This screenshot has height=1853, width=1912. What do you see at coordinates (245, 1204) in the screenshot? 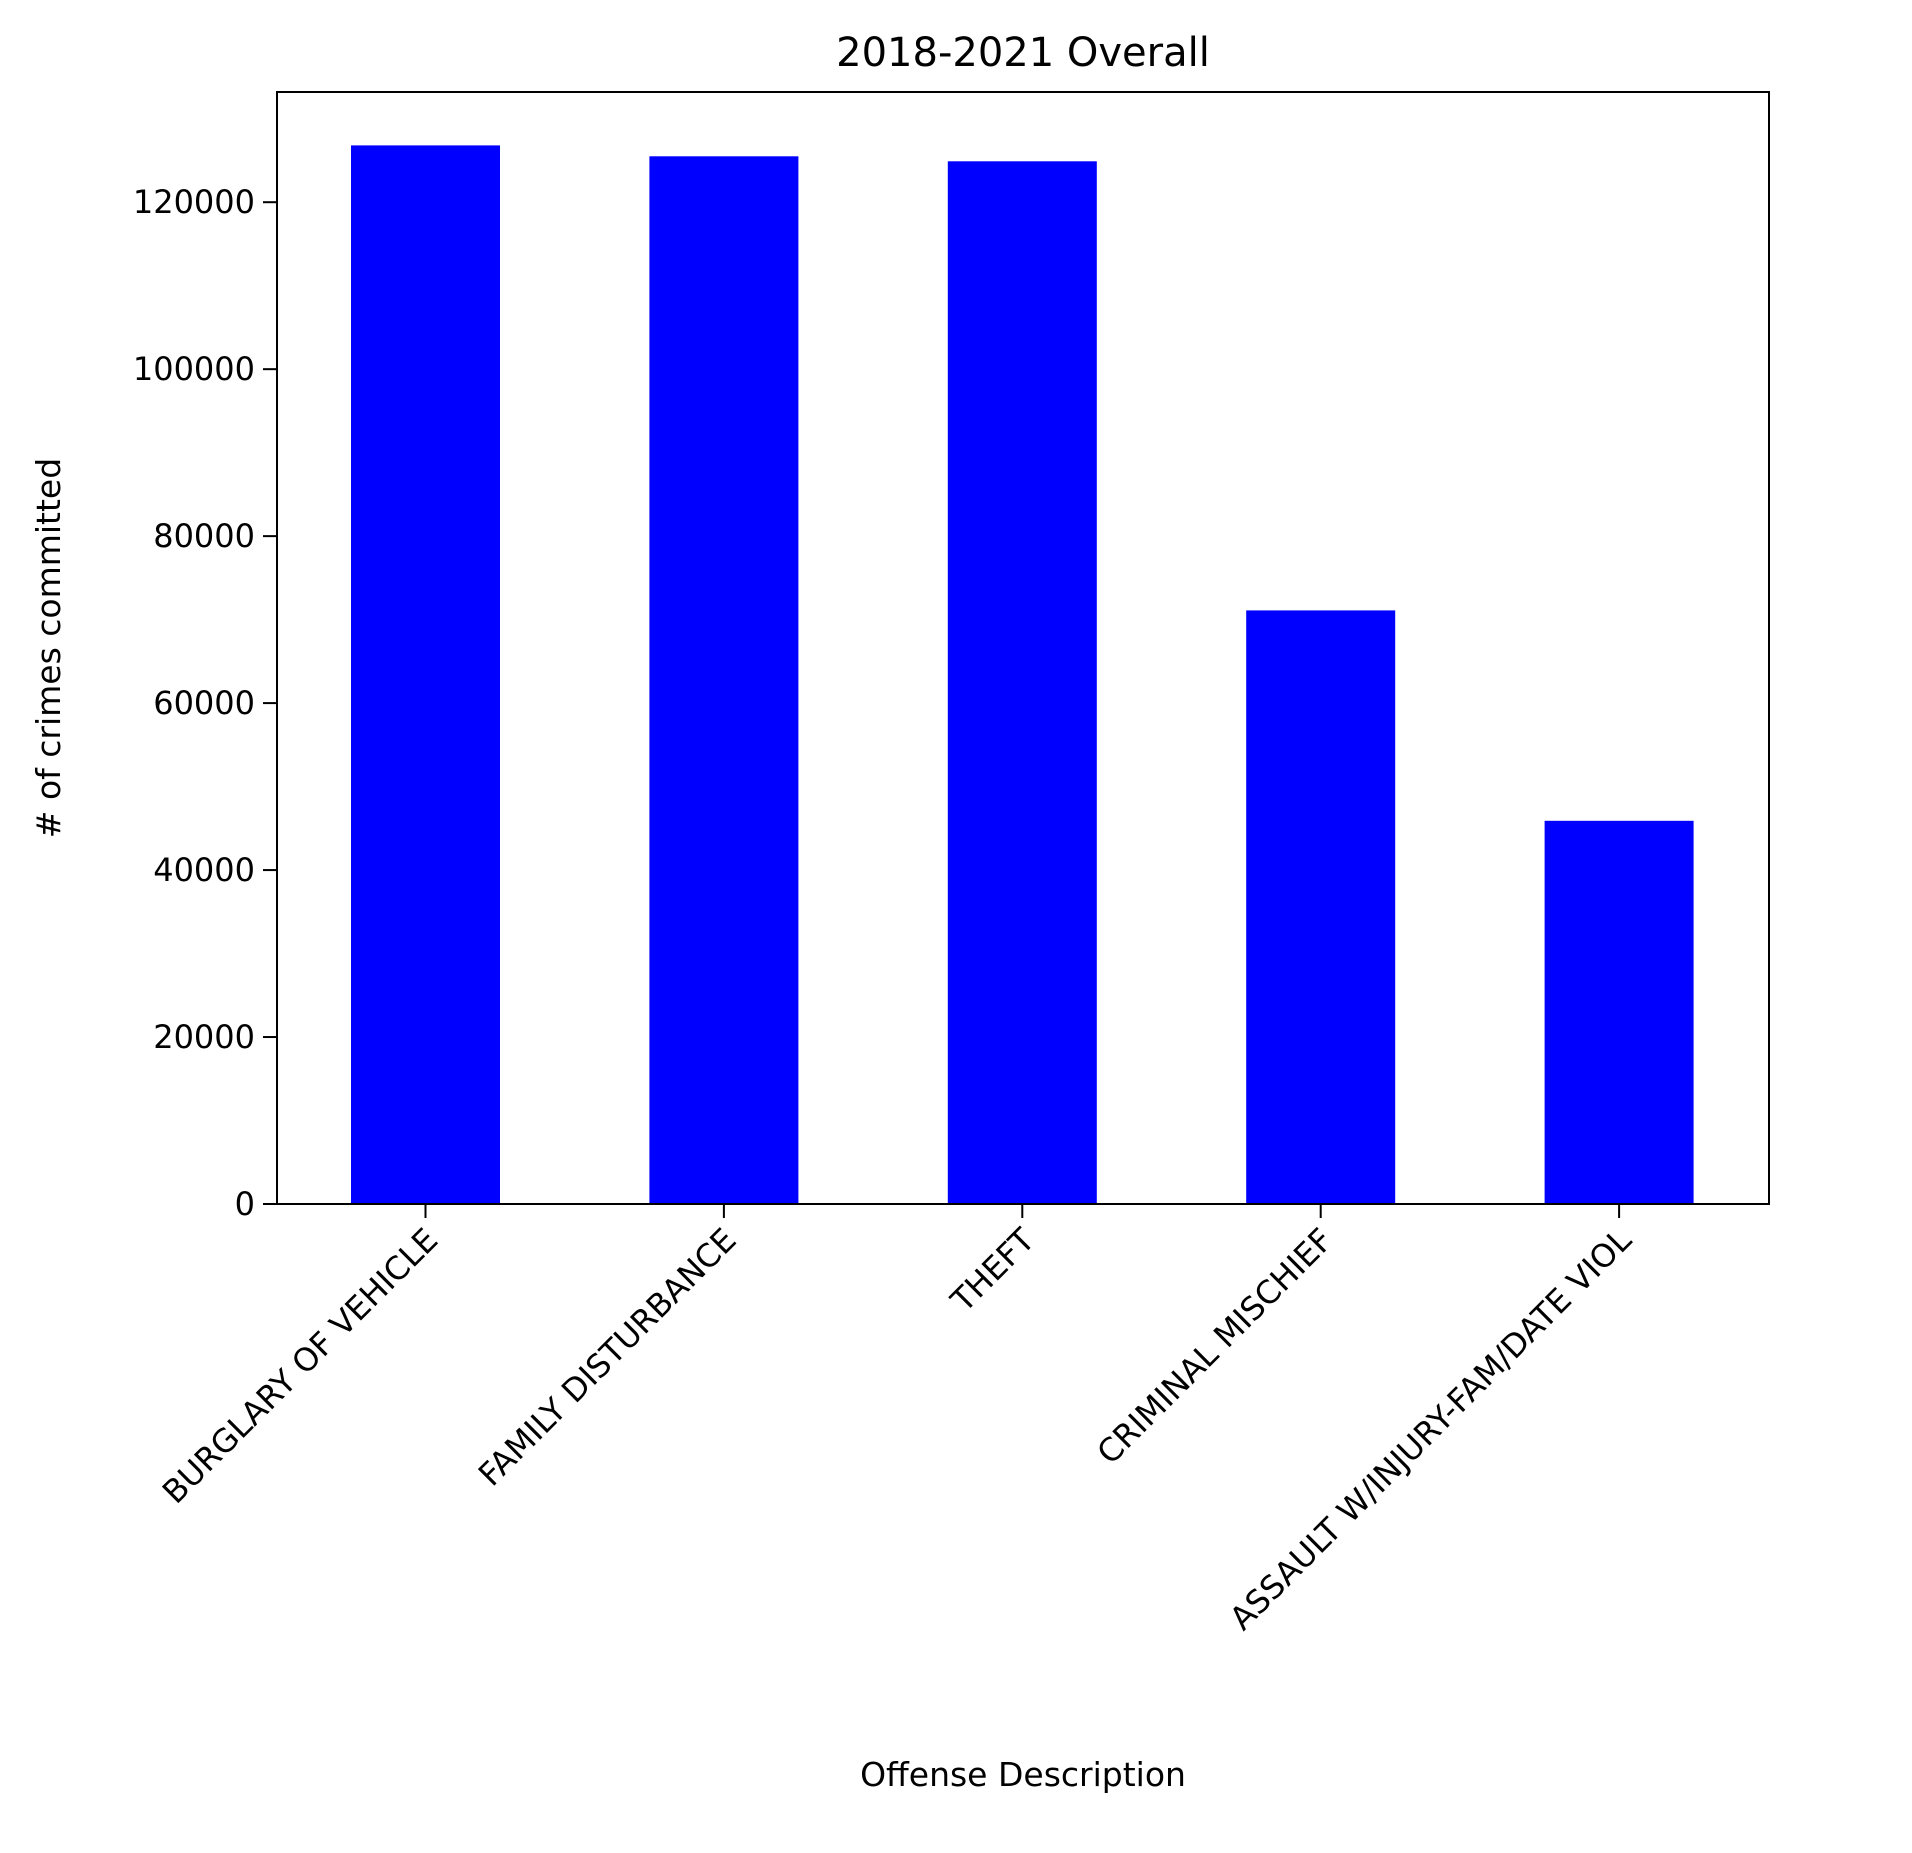
I see `y-tick-label: 0` at bounding box center [245, 1204].